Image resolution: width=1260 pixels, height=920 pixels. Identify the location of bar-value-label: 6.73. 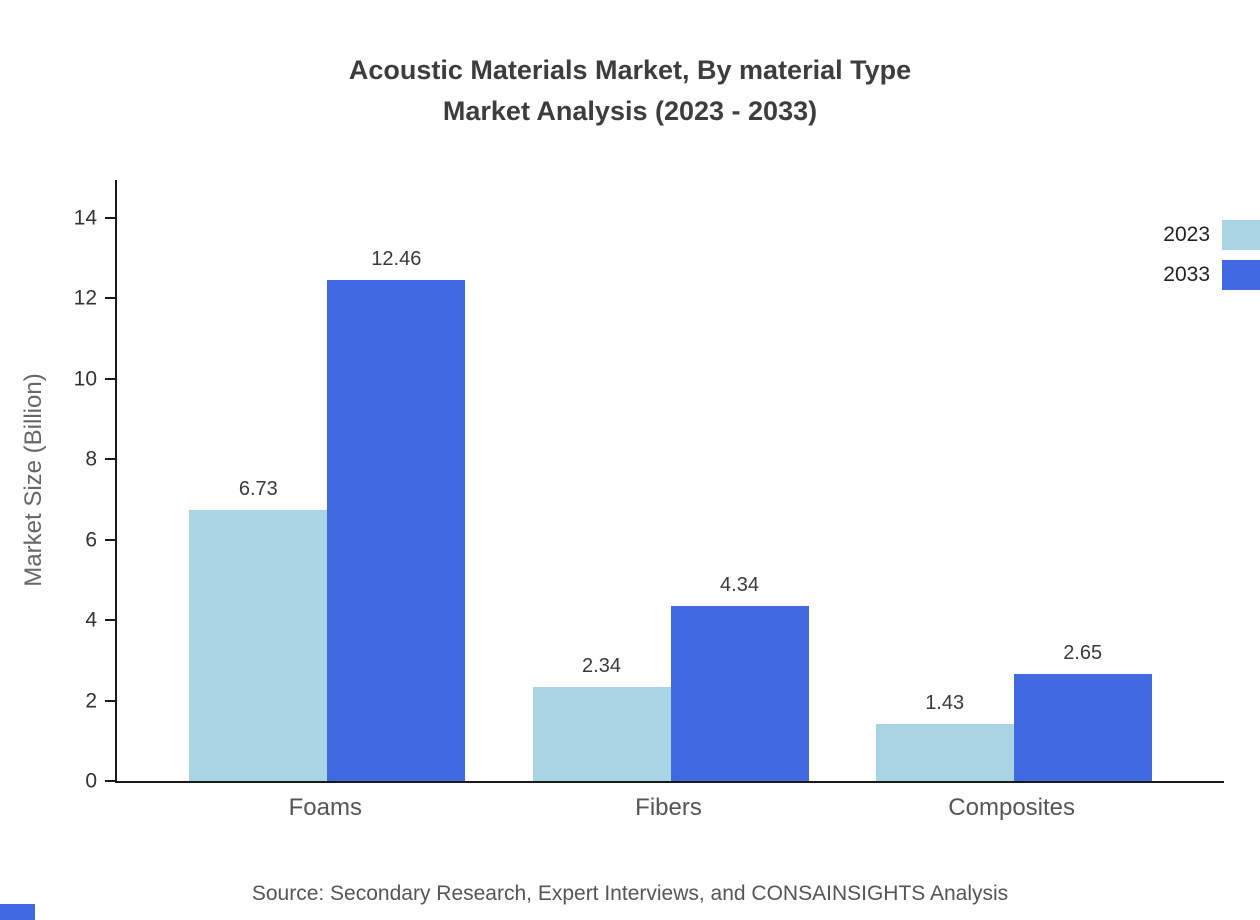
(258, 489).